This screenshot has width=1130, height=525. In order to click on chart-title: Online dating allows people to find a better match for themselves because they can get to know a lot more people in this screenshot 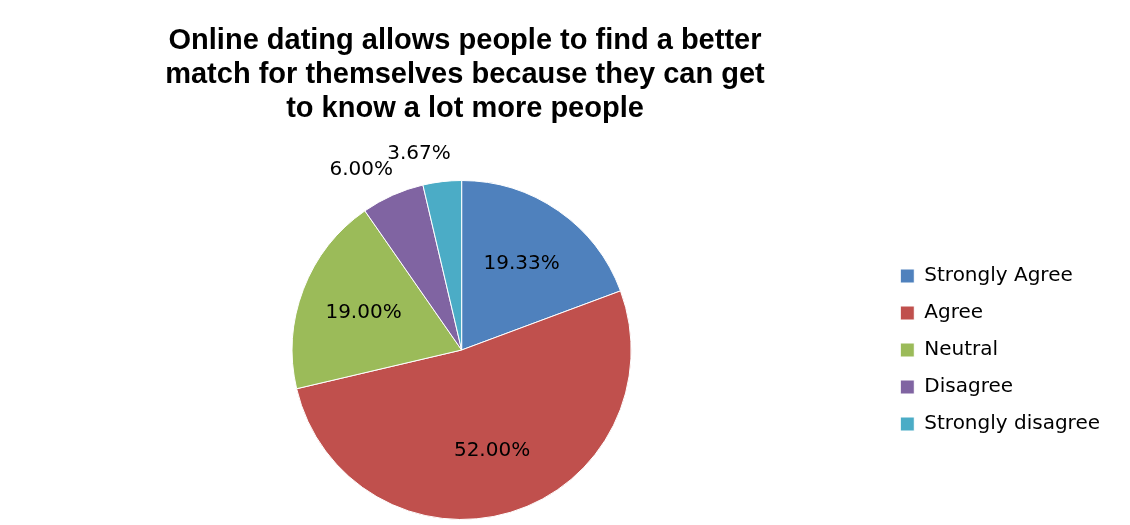, I will do `click(465, 73)`.